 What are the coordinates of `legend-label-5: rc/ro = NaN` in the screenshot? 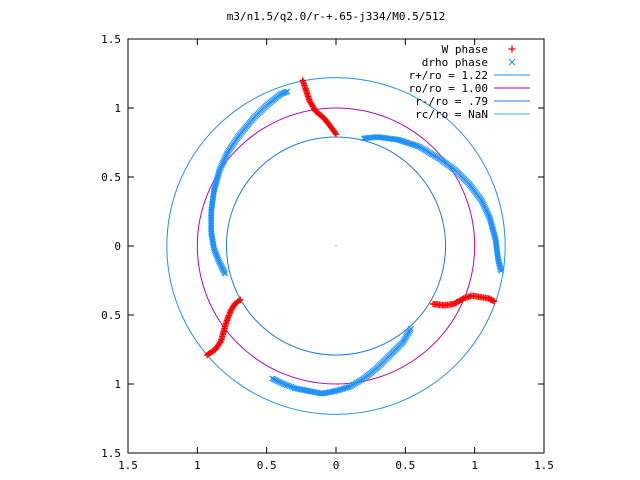 It's located at (451, 114).